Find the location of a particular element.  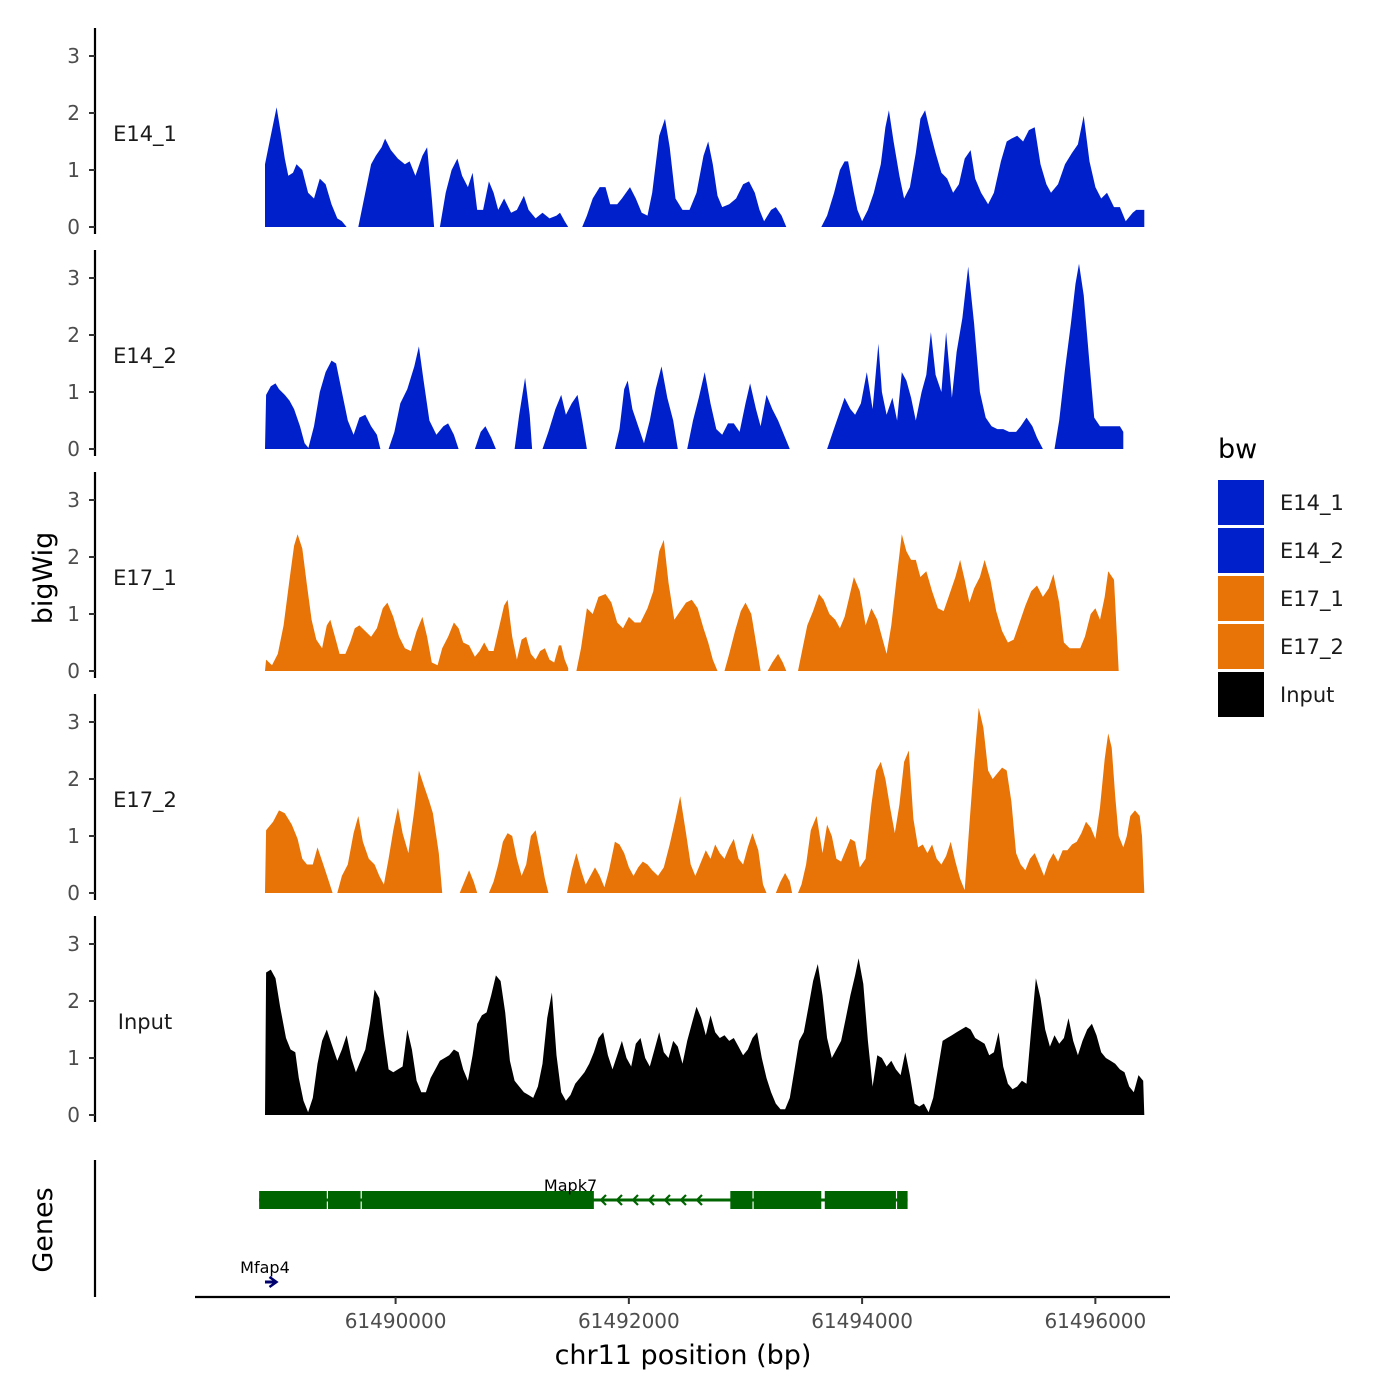

track-label: E17_1 is located at coordinates (145, 578).